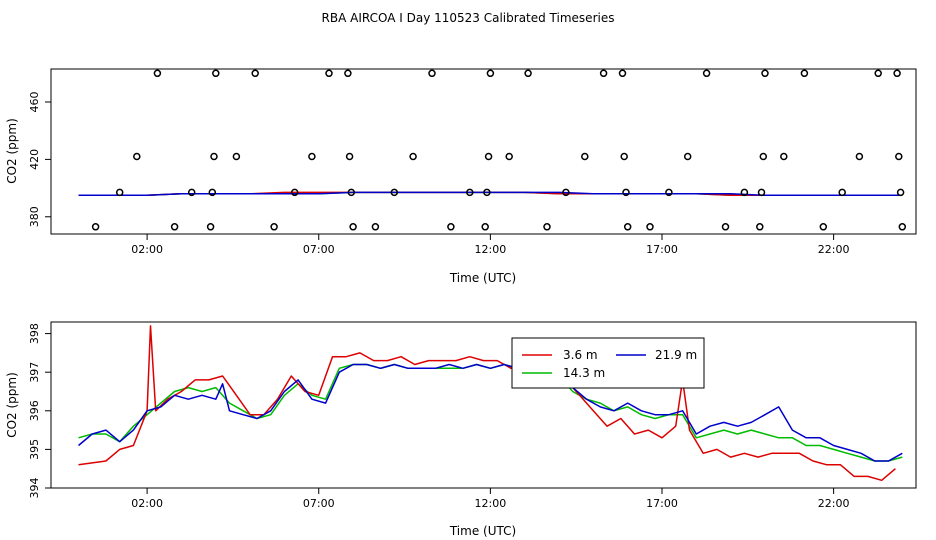 Image resolution: width=936 pixels, height=540 pixels. I want to click on top-y-axis: 380 420 460, so click(39, 159).